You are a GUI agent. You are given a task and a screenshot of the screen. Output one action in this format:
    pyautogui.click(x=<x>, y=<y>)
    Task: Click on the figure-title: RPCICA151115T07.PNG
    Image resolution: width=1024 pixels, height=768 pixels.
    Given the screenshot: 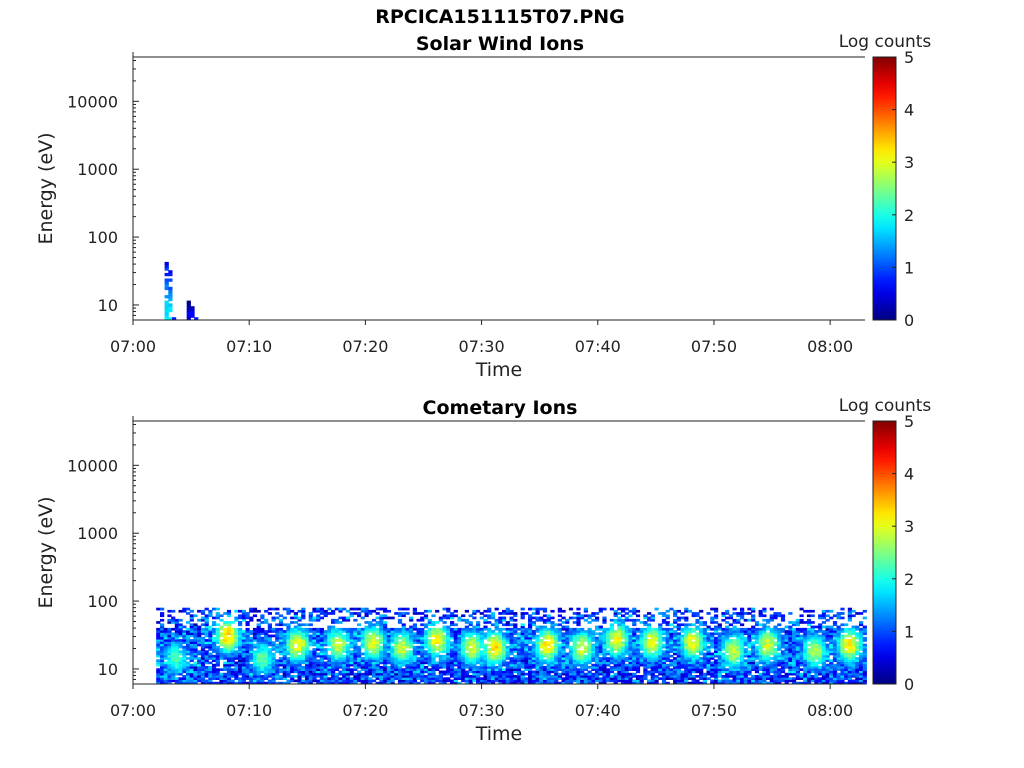 What is the action you would take?
    pyautogui.click(x=500, y=17)
    